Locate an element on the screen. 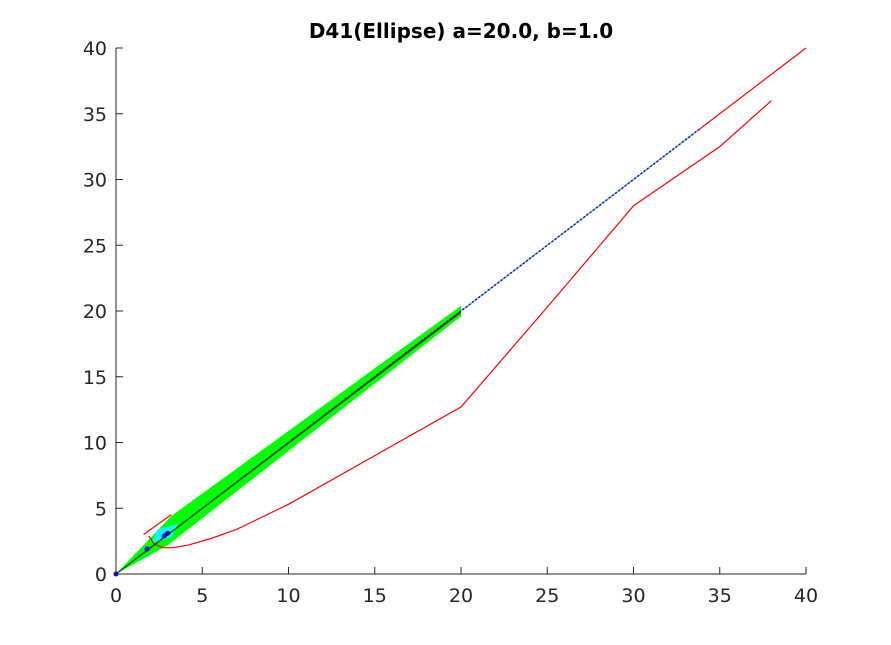 This screenshot has height=645, width=891. y-tick-label: 0 is located at coordinates (101, 575).